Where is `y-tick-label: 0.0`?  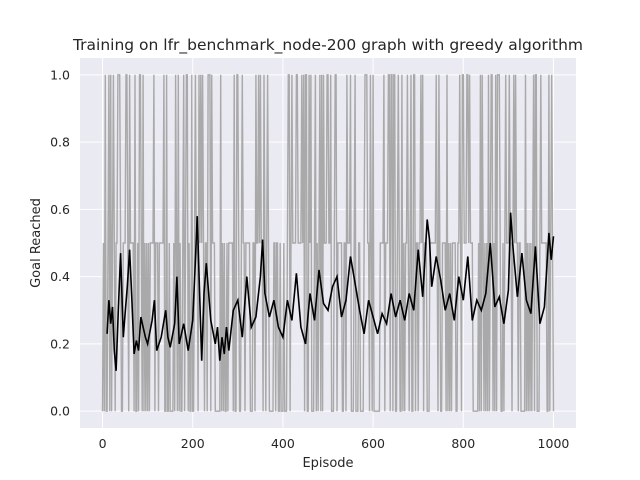 y-tick-label: 0.0 is located at coordinates (60, 411).